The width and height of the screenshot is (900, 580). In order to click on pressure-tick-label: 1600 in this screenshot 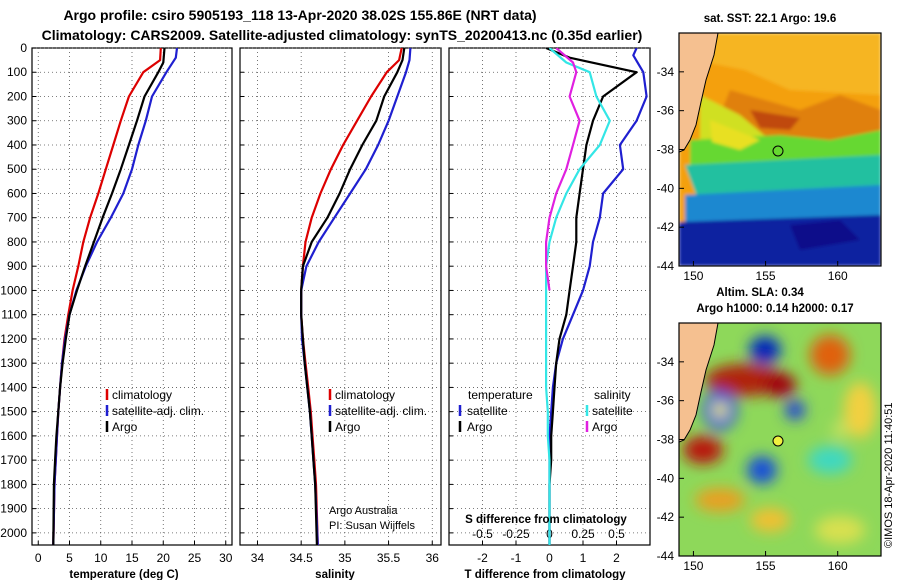, I will do `click(13, 436)`.